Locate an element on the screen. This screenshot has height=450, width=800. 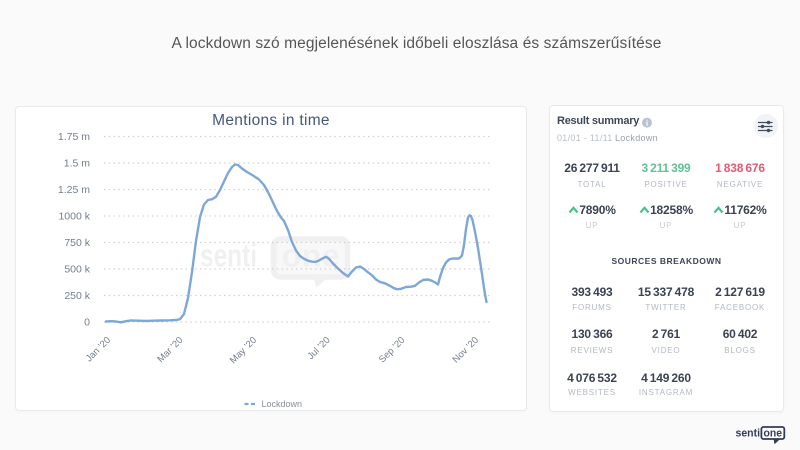
svg-text: 0 is located at coordinates (87, 323).